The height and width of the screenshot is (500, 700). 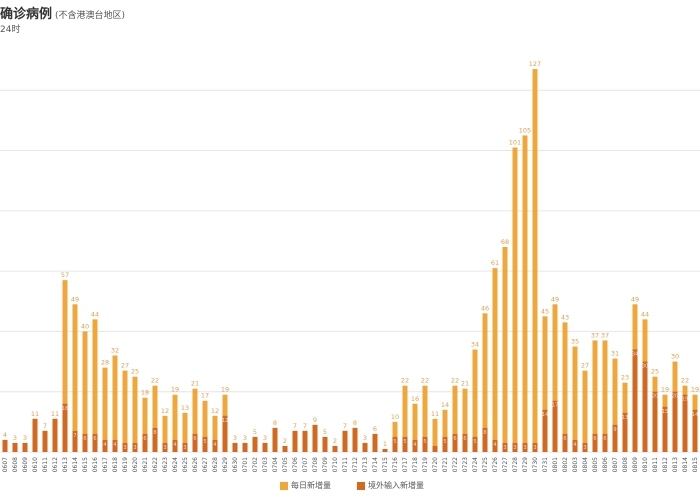 What do you see at coordinates (415, 399) in the screenshot?
I see `bar-value-label: 16` at bounding box center [415, 399].